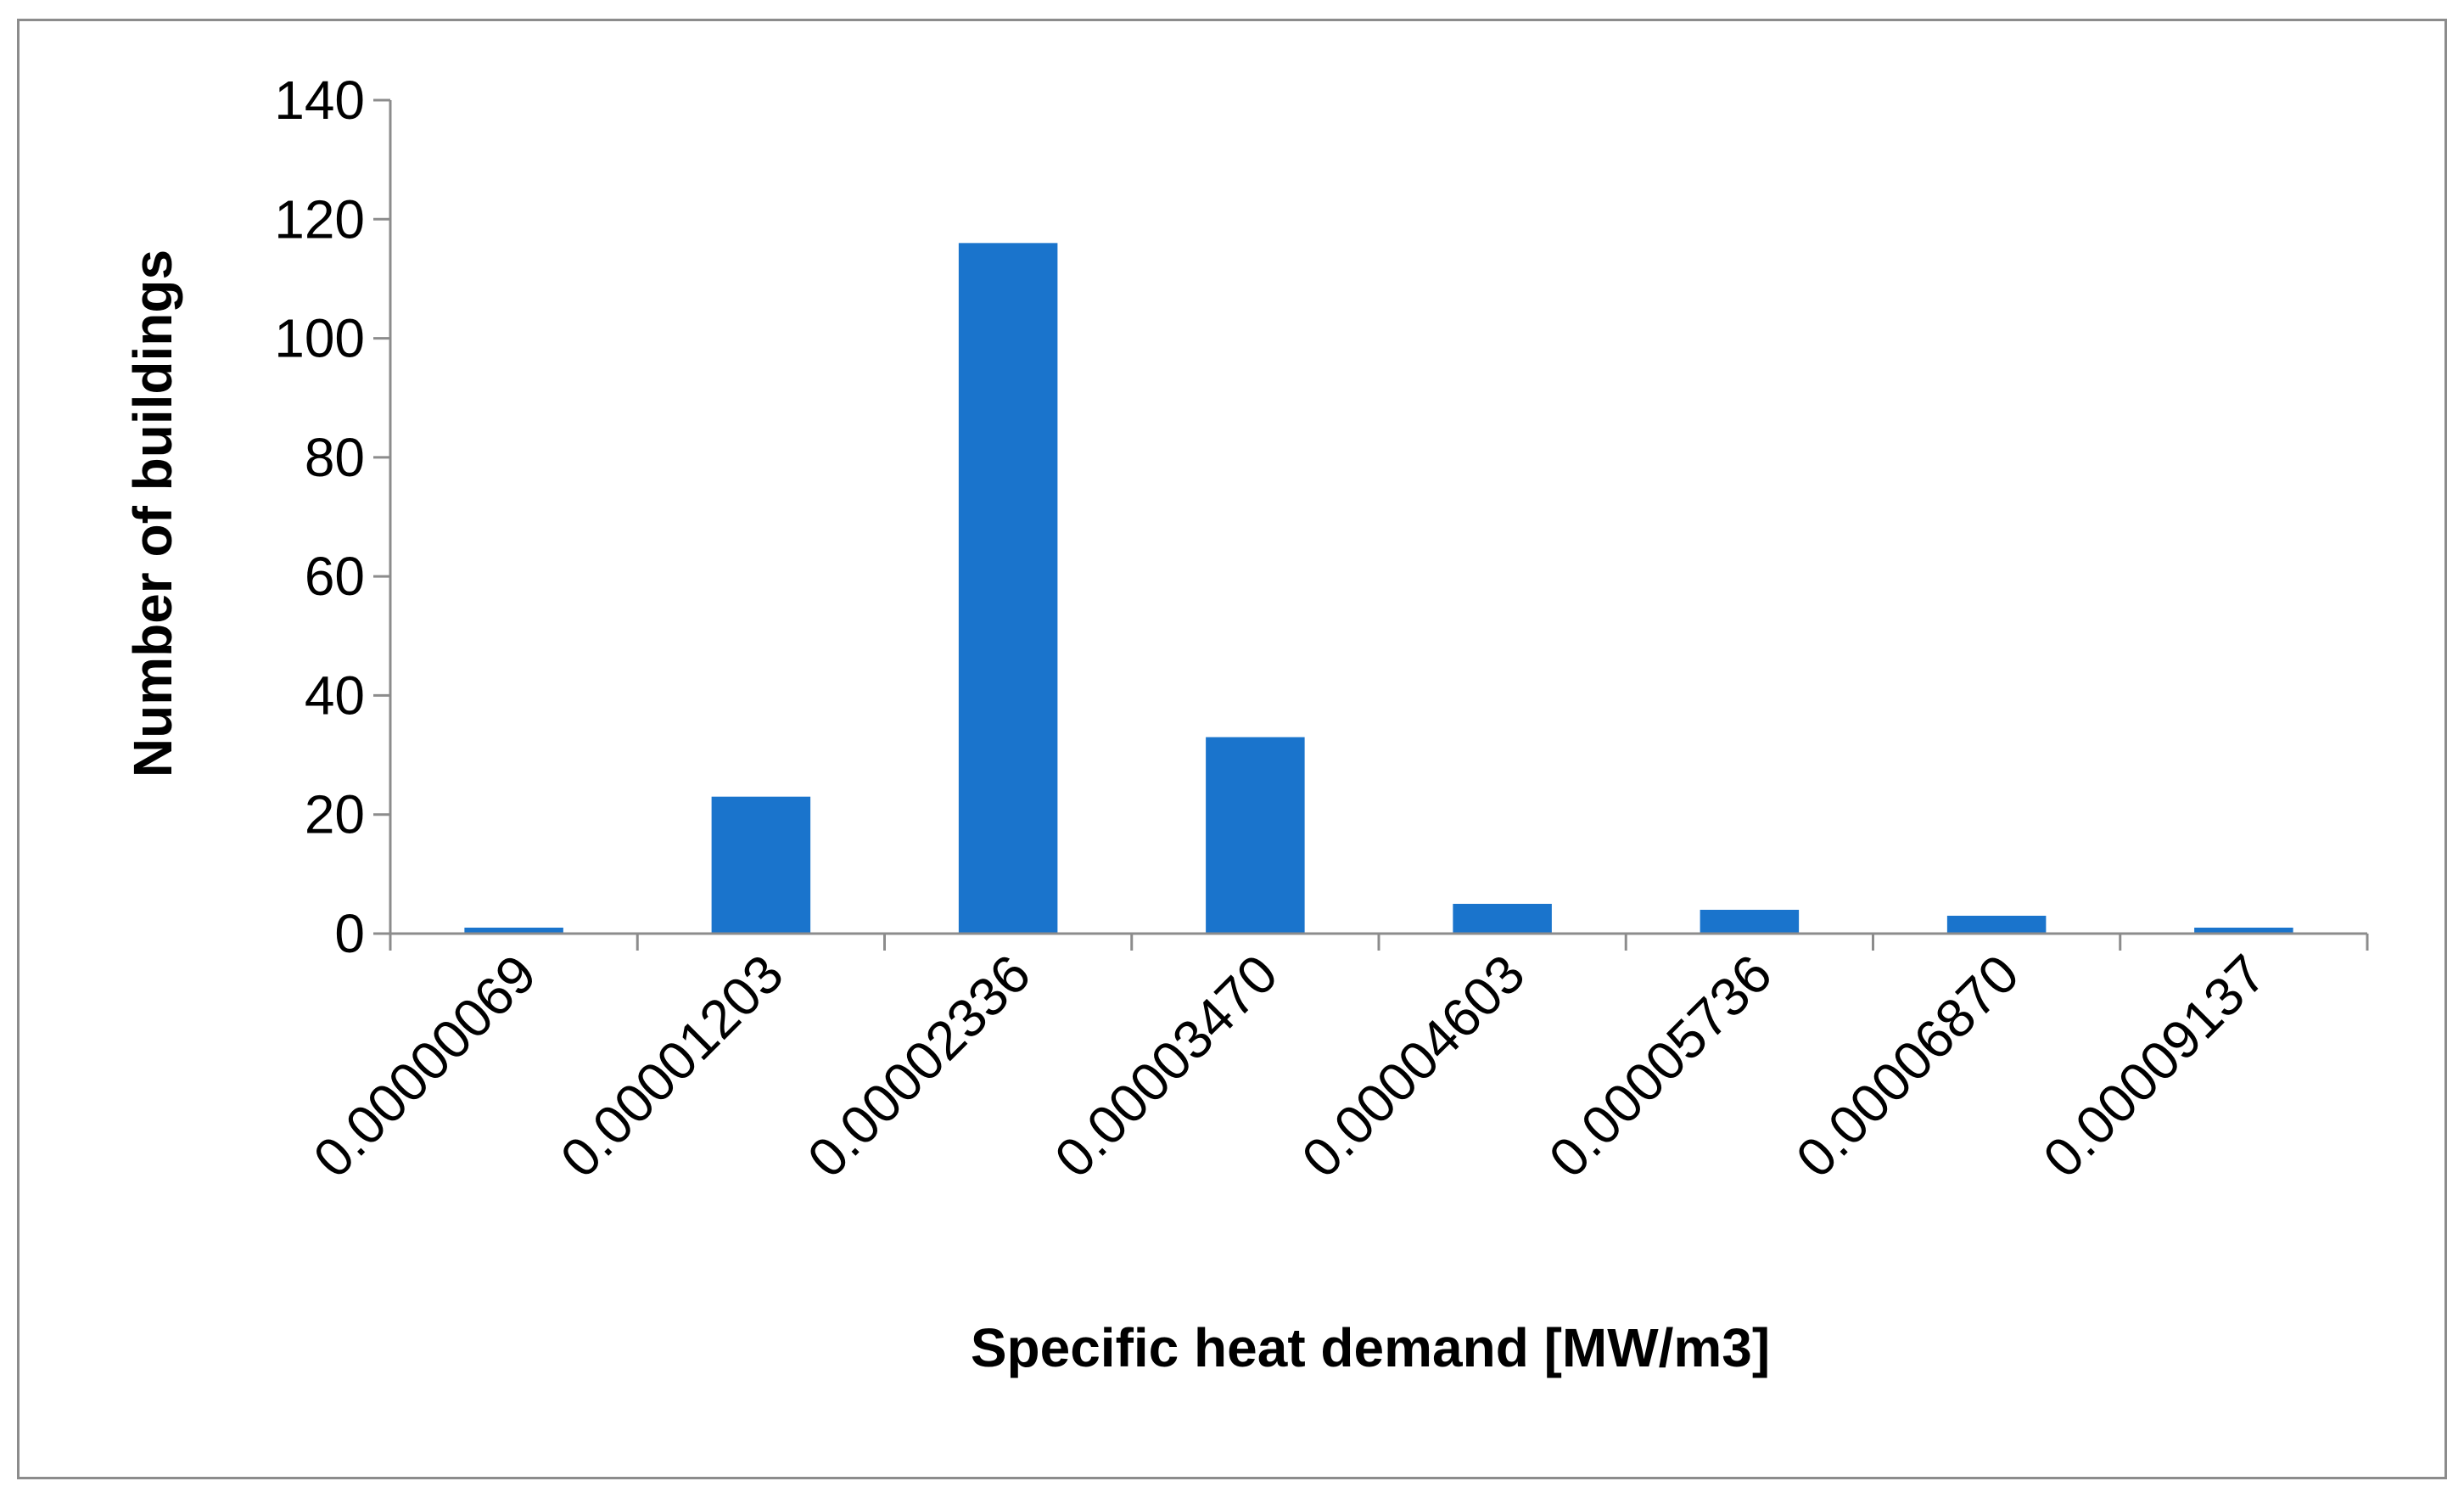 The height and width of the screenshot is (1498, 2464). Describe the element at coordinates (672, 1066) in the screenshot. I see `x-tick-label-0.00001203: 0.00001203` at that location.